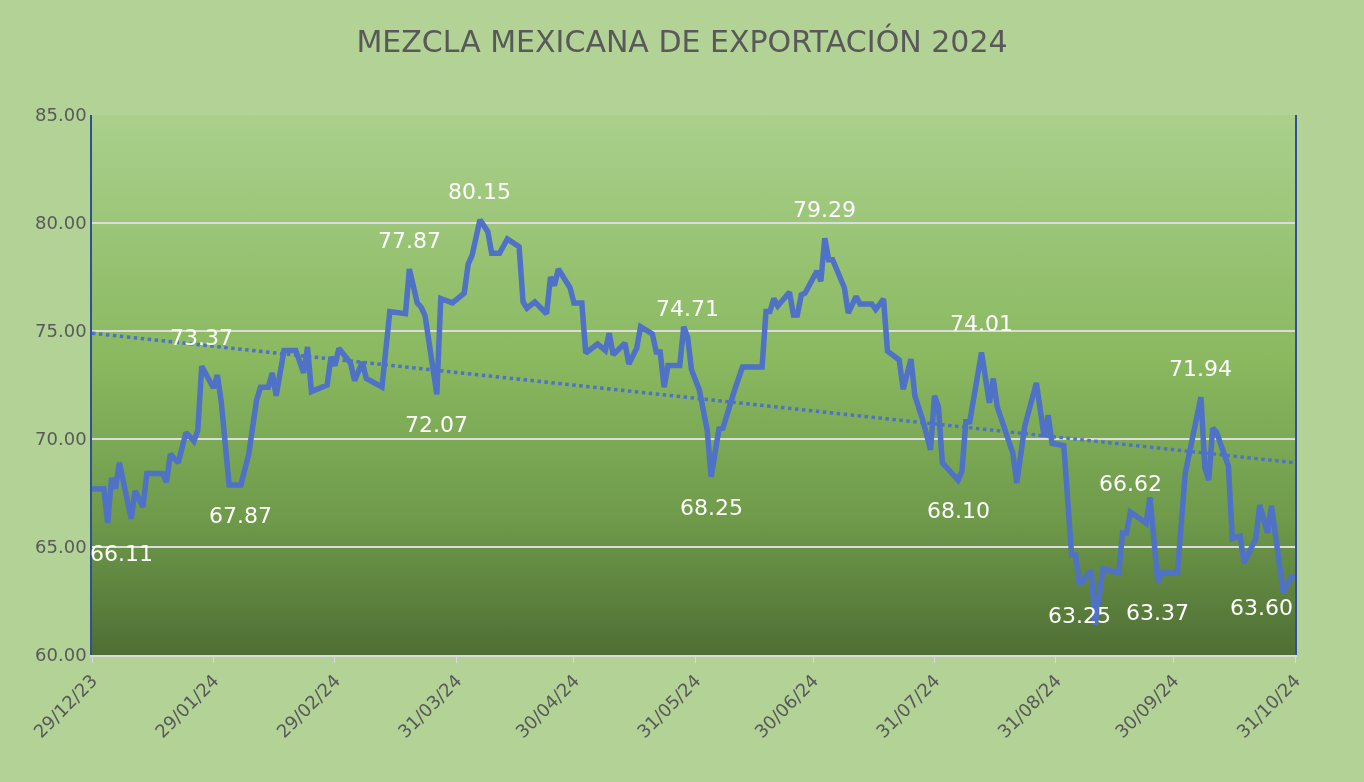  I want to click on y-tick-label: 60.00, so click(61, 655).